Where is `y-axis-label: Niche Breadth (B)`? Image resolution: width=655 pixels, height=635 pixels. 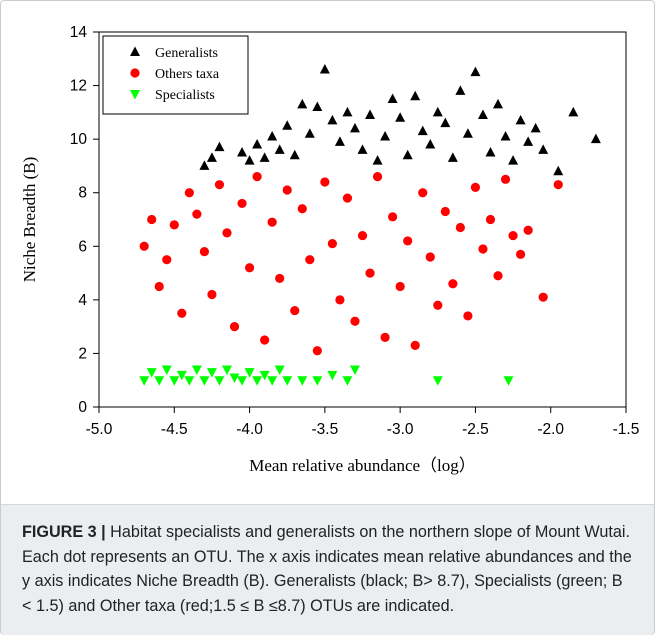 y-axis-label: Niche Breadth (B) is located at coordinates (29, 220).